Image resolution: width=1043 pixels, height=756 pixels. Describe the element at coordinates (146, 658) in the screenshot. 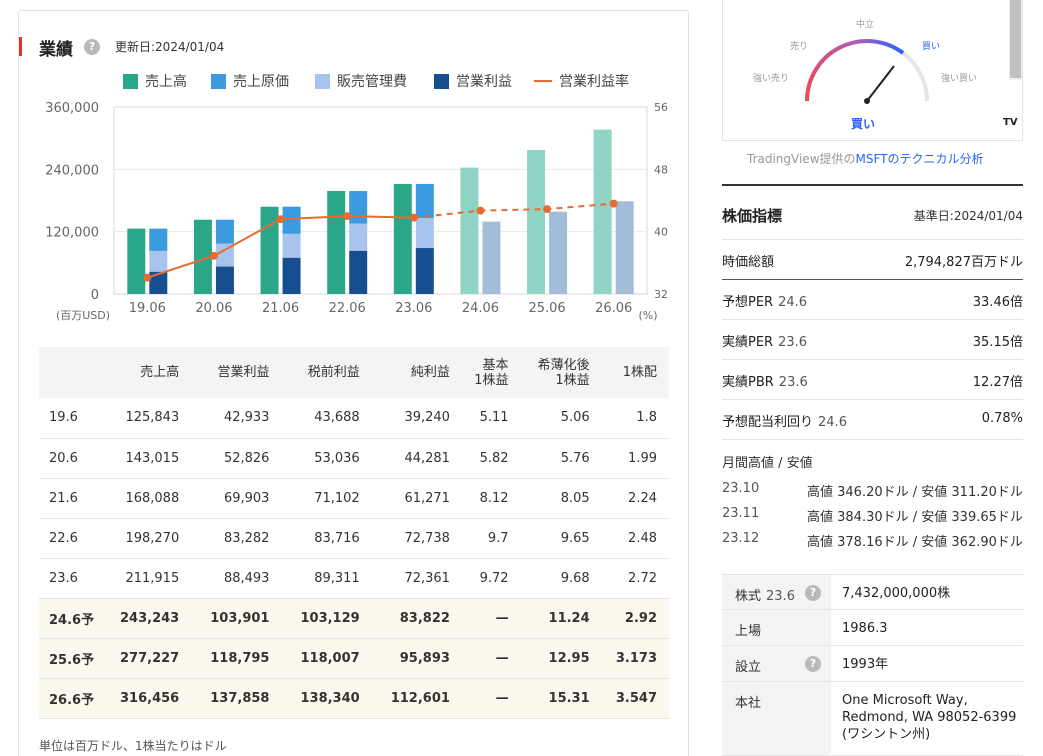

I see `table-cell: 277,227` at that location.